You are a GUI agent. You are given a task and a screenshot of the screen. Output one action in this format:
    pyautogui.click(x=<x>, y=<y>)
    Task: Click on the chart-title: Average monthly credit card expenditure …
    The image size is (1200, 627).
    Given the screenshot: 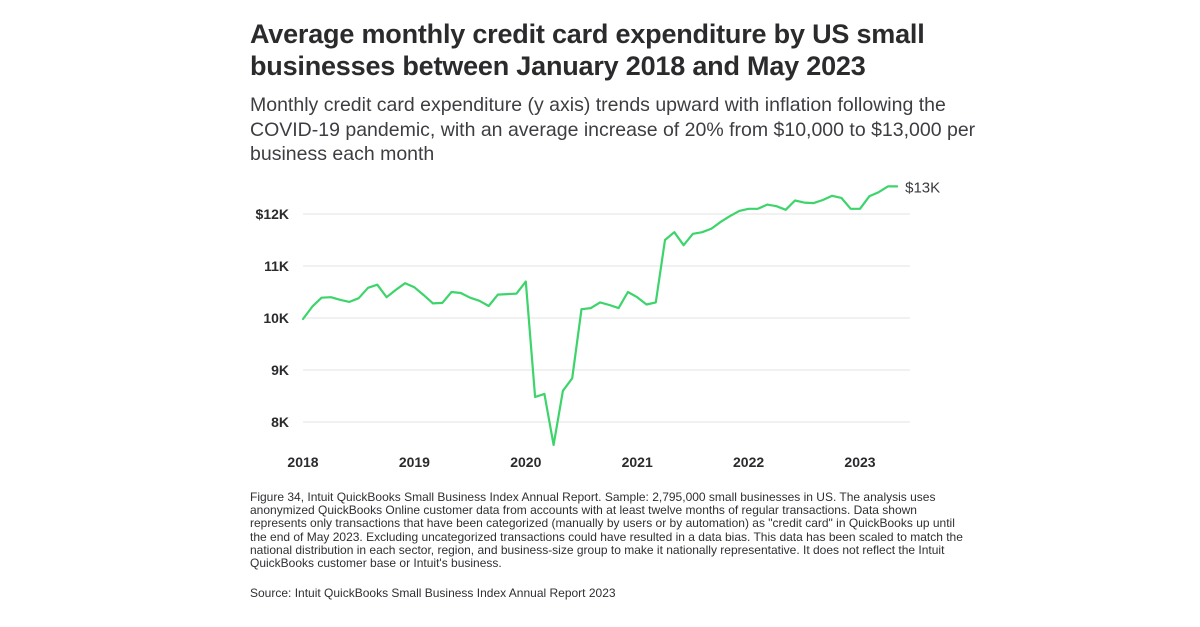 What is the action you would take?
    pyautogui.click(x=587, y=50)
    